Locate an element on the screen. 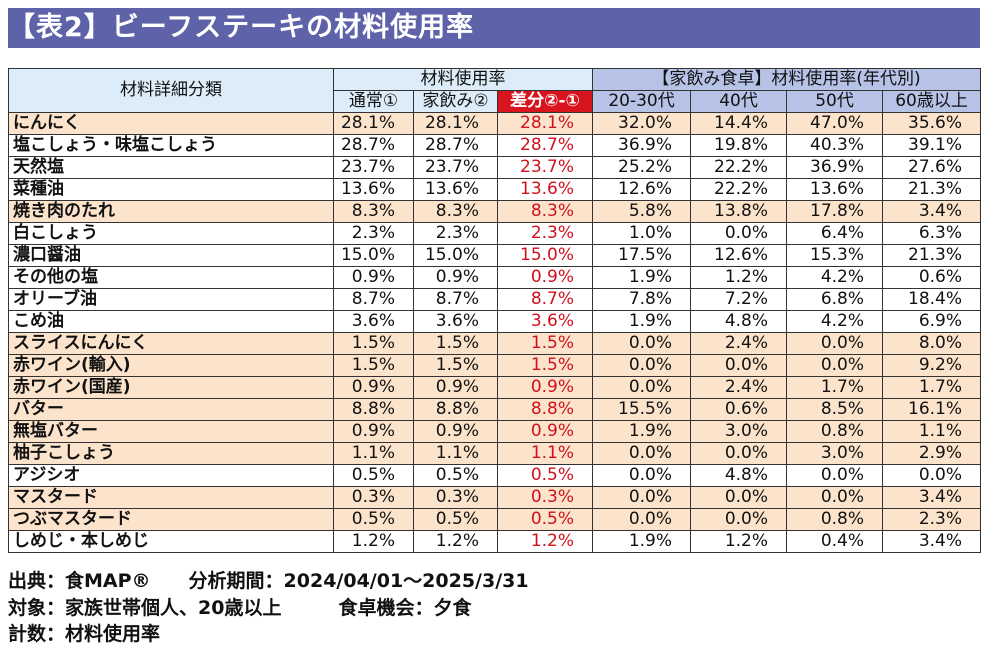 The width and height of the screenshot is (992, 651). cell-value: 8.0% is located at coordinates (932, 343).